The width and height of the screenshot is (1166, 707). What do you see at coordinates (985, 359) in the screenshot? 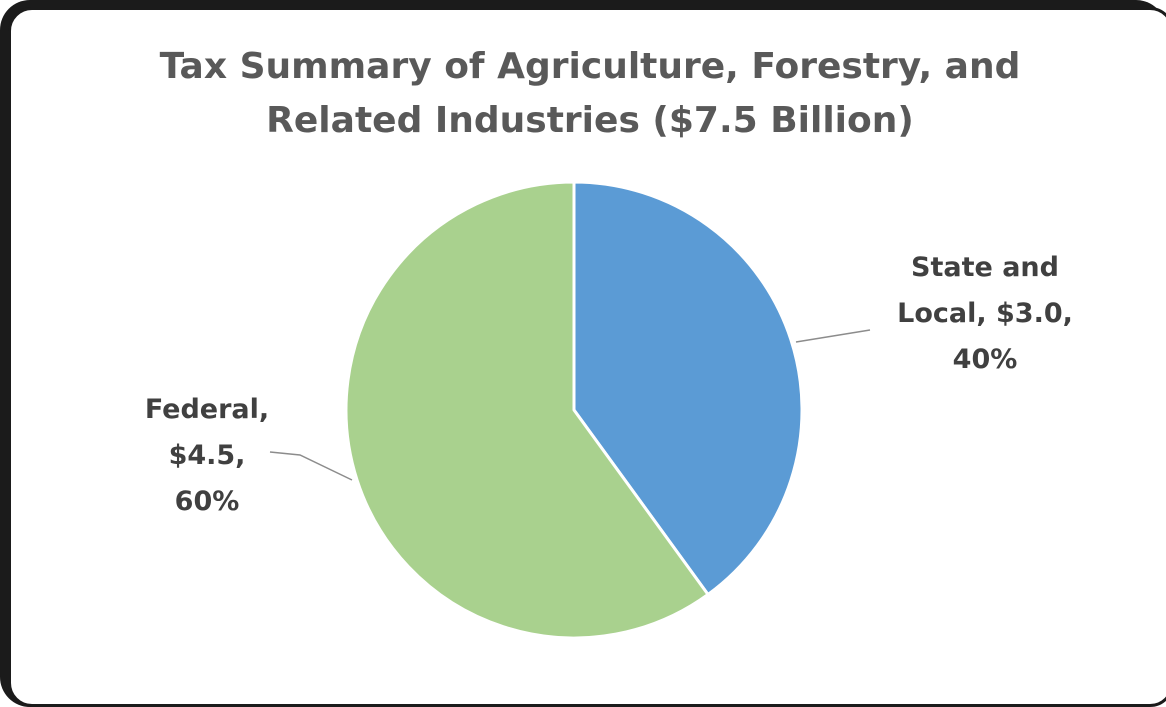
I see `data-label-state-and-local-line-3: 40%` at bounding box center [985, 359].